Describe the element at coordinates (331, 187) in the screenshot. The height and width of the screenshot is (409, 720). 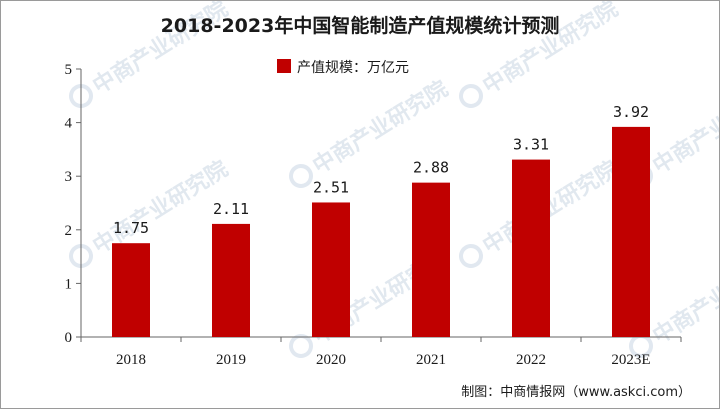
I see `data-label-2020: 2.51` at that location.